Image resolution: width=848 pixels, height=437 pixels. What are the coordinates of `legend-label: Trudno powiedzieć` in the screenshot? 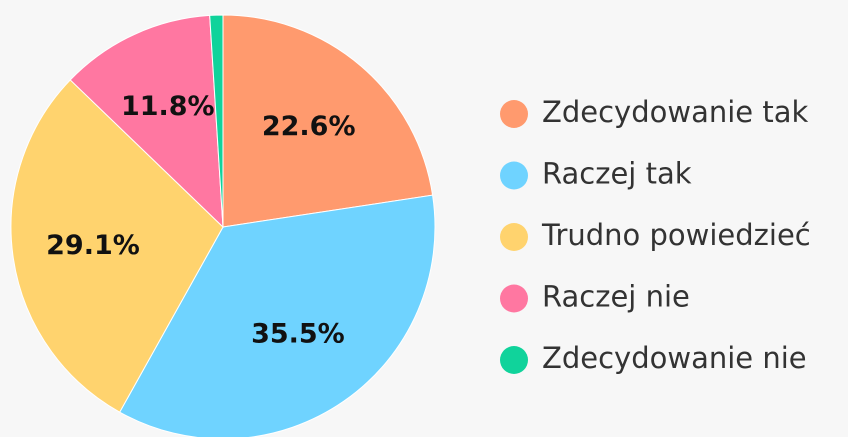 It's located at (676, 235).